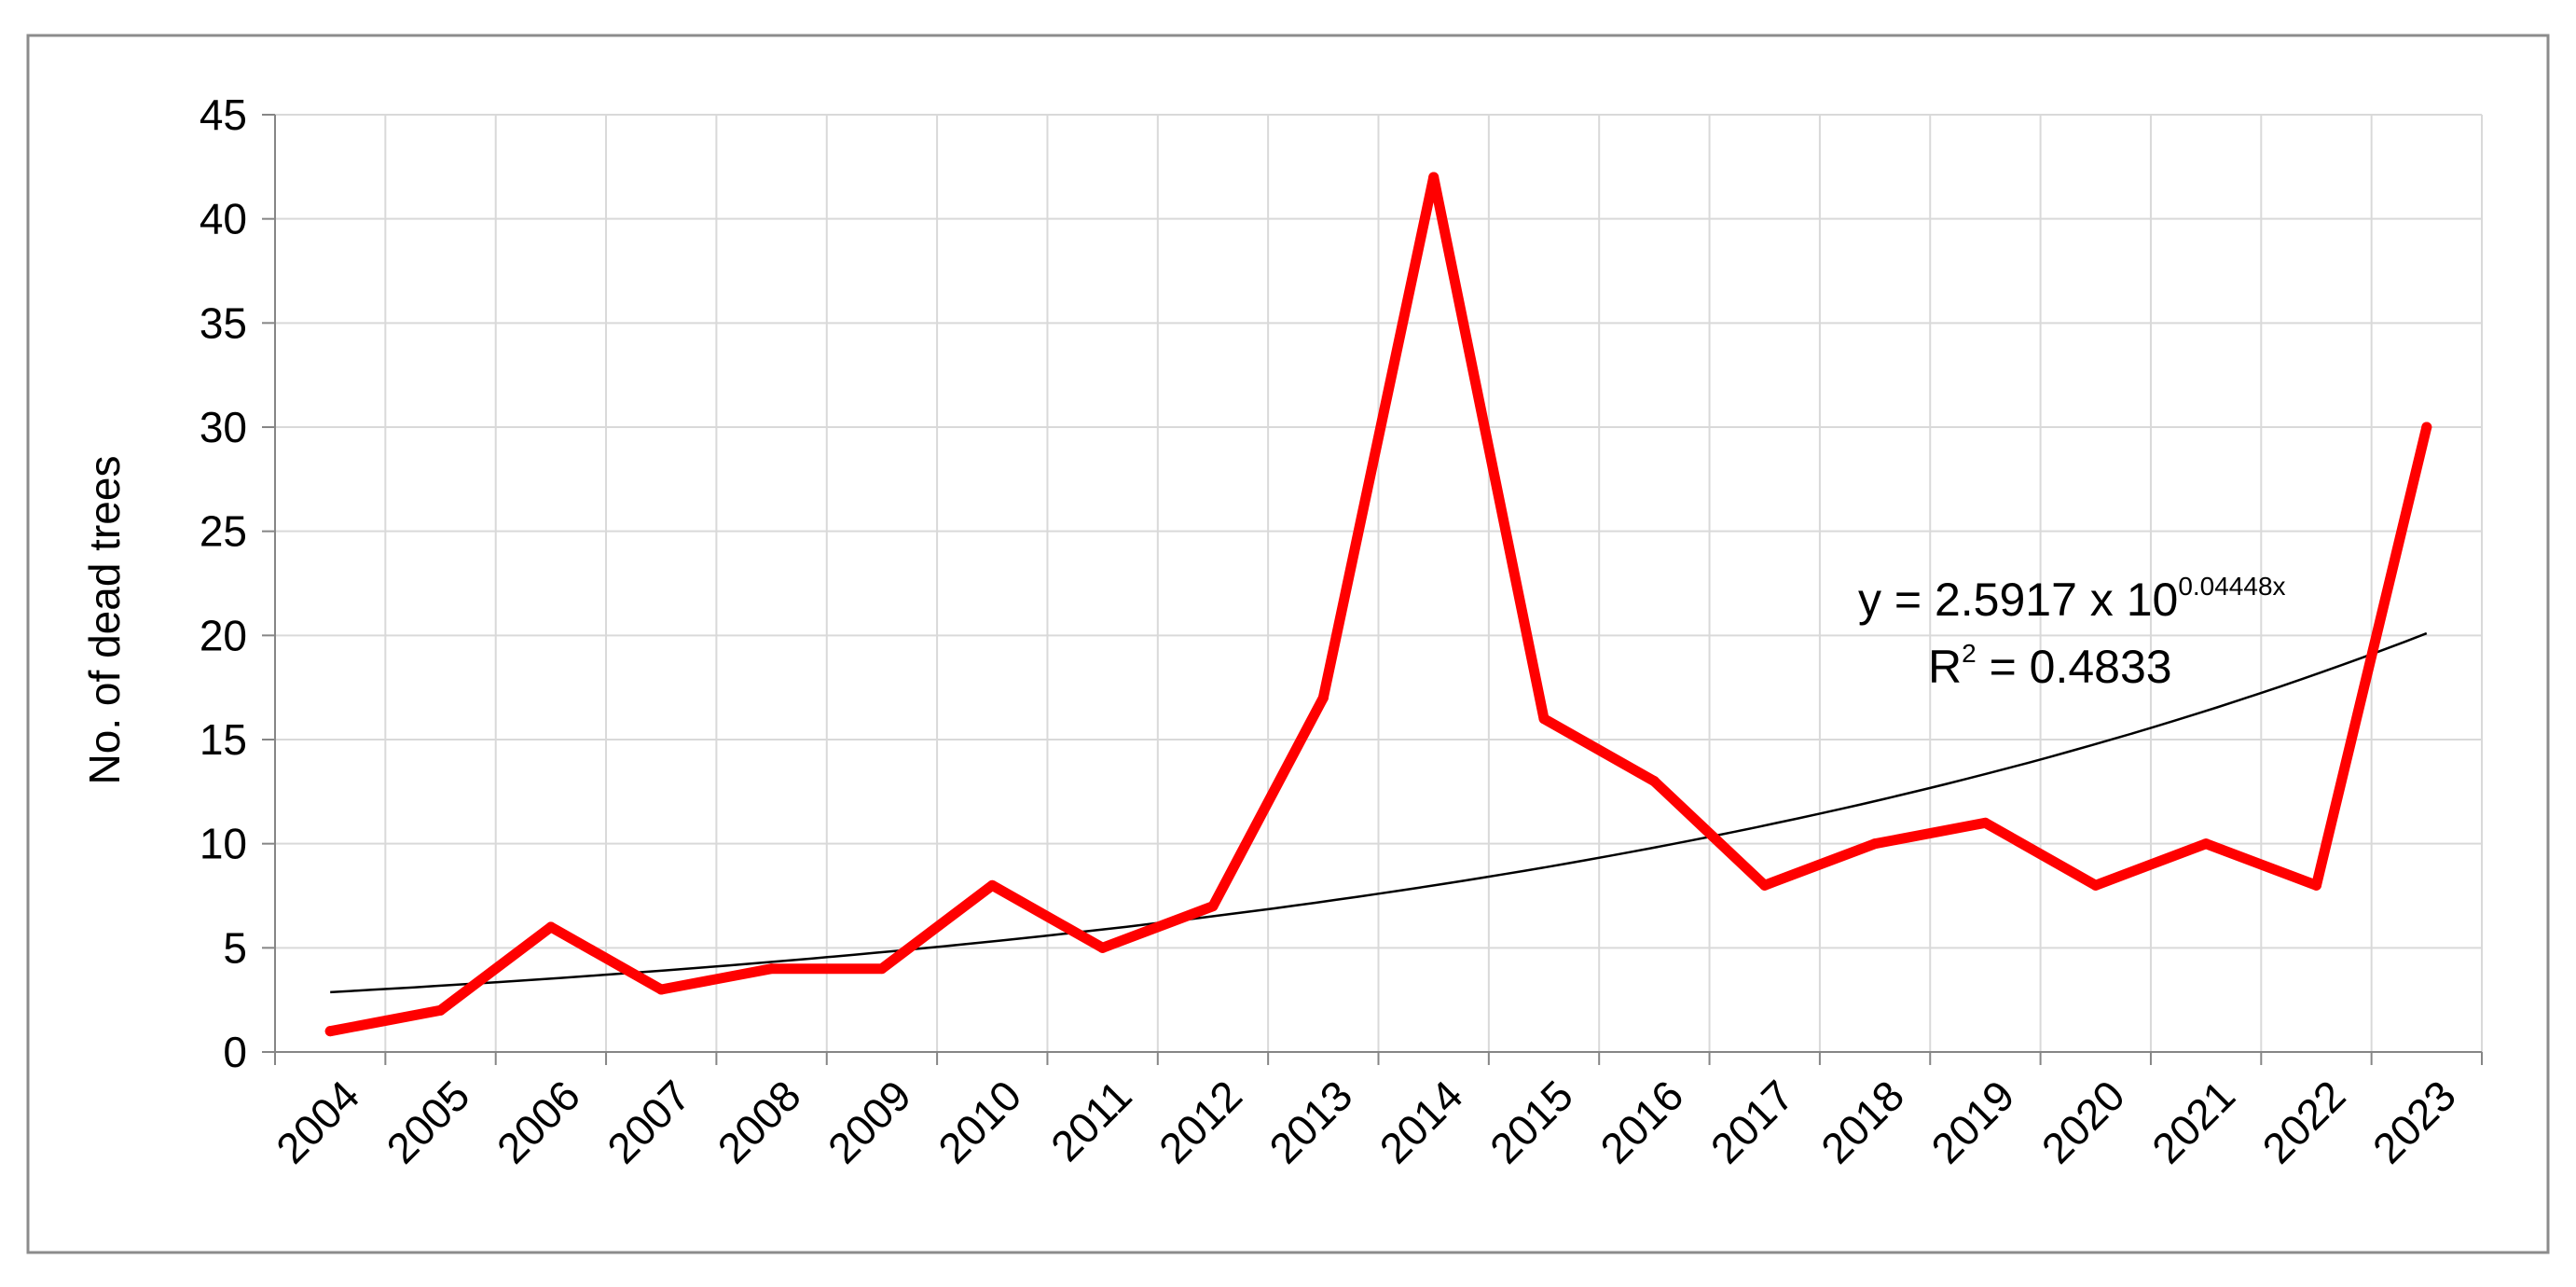  What do you see at coordinates (223, 583) in the screenshot?
I see `y-tick-labels: 0 5 10 15 20 25 30 35 40 45` at bounding box center [223, 583].